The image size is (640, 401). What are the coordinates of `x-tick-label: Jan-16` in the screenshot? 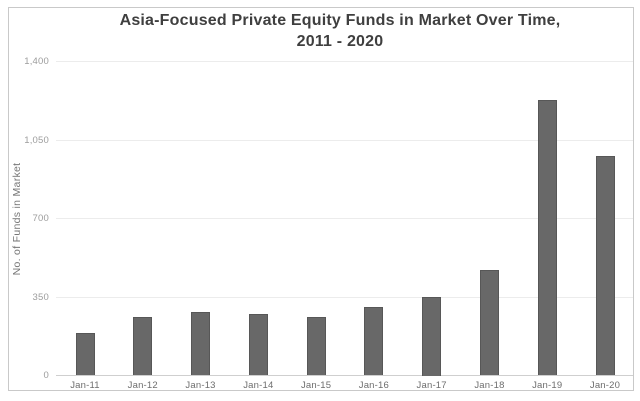 It's located at (373, 385).